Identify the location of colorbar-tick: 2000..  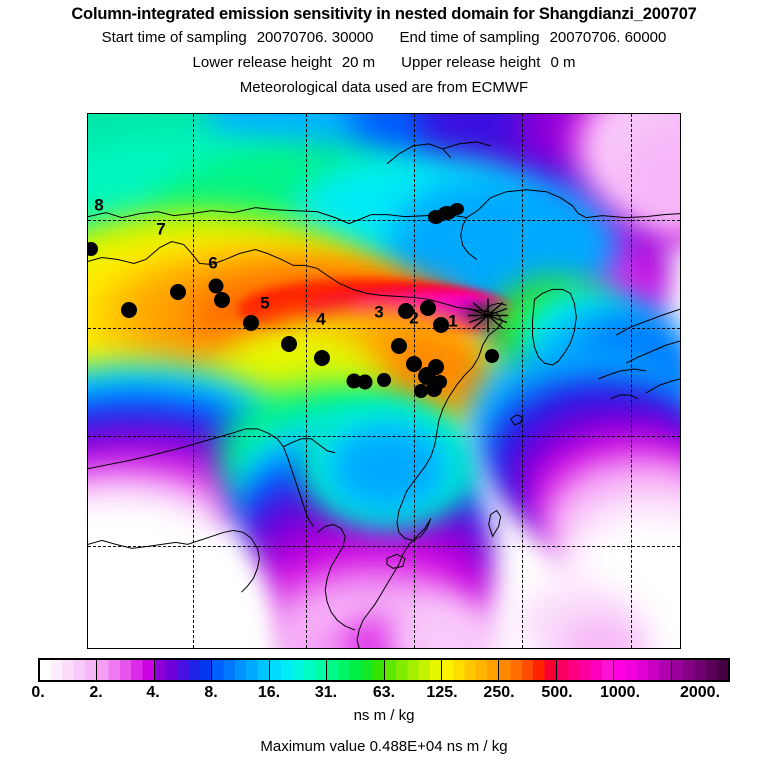
(700, 692).